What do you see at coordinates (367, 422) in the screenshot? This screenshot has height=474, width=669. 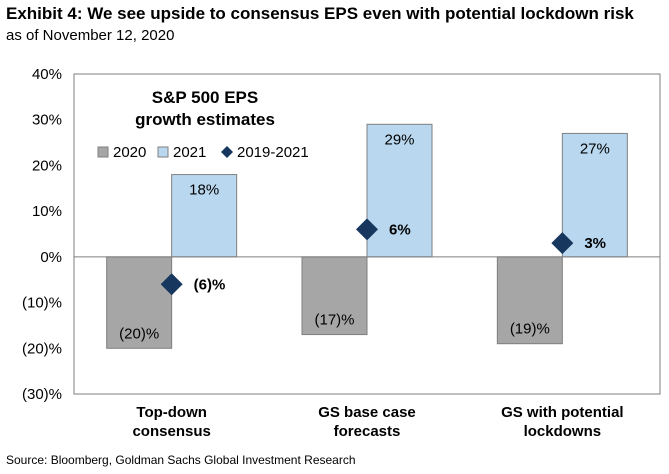 I see `x-category-label: GS base case forecasts` at bounding box center [367, 422].